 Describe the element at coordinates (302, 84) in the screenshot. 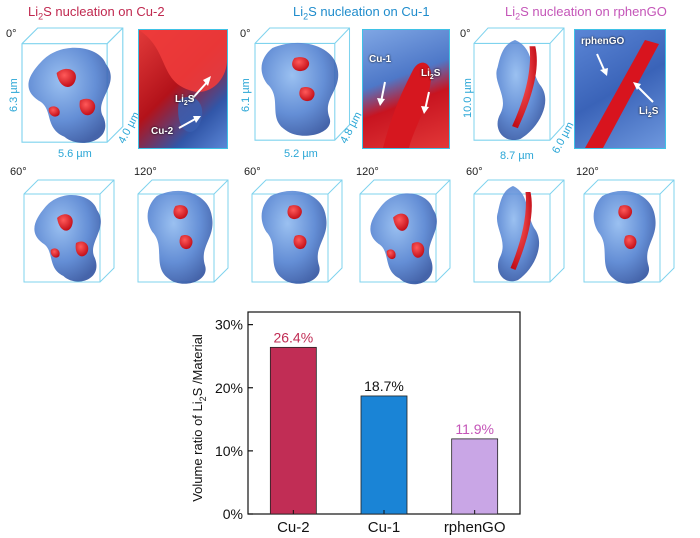

I see `cu1-0deg-render` at that location.